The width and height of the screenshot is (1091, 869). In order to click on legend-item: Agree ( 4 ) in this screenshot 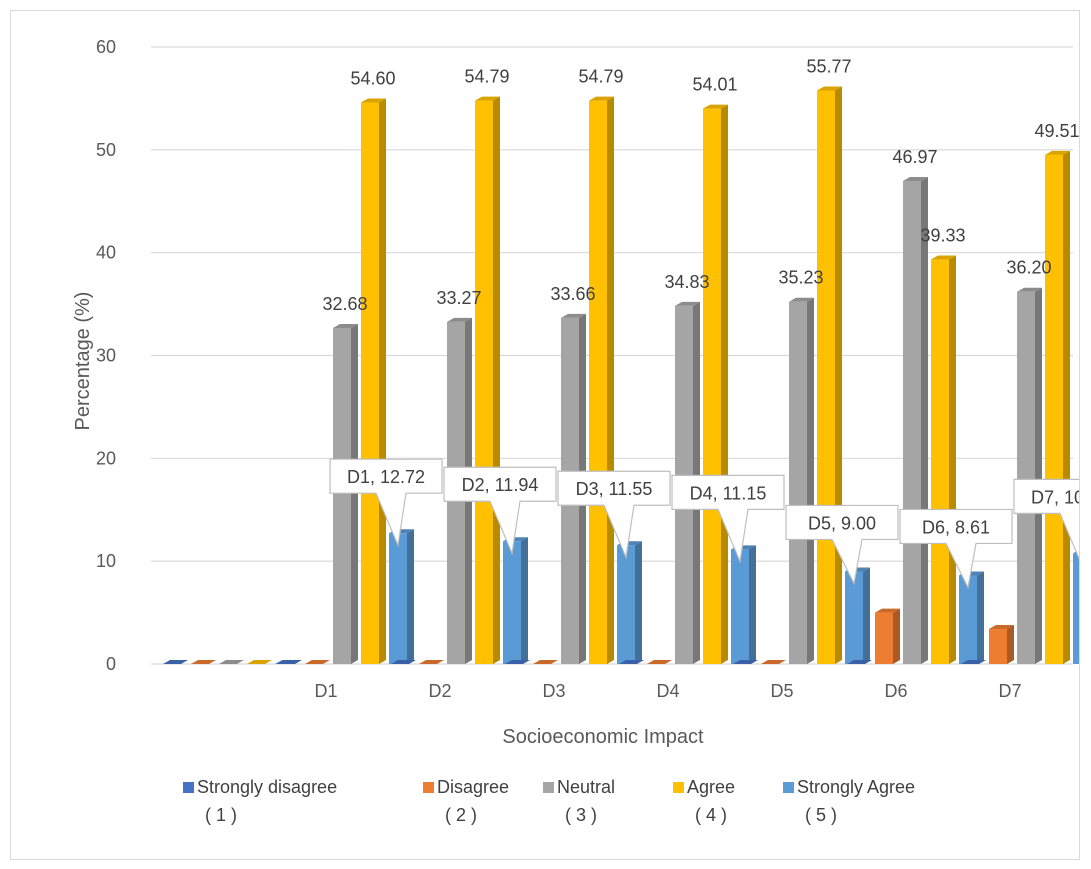, I will do `click(704, 801)`.